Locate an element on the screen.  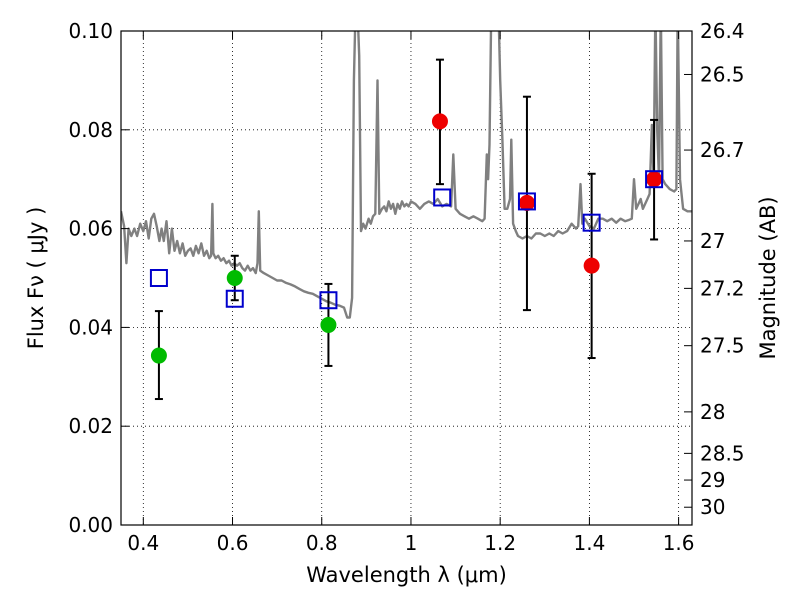
x-axis-label: Wavelength λ (μm) is located at coordinates (406, 575).